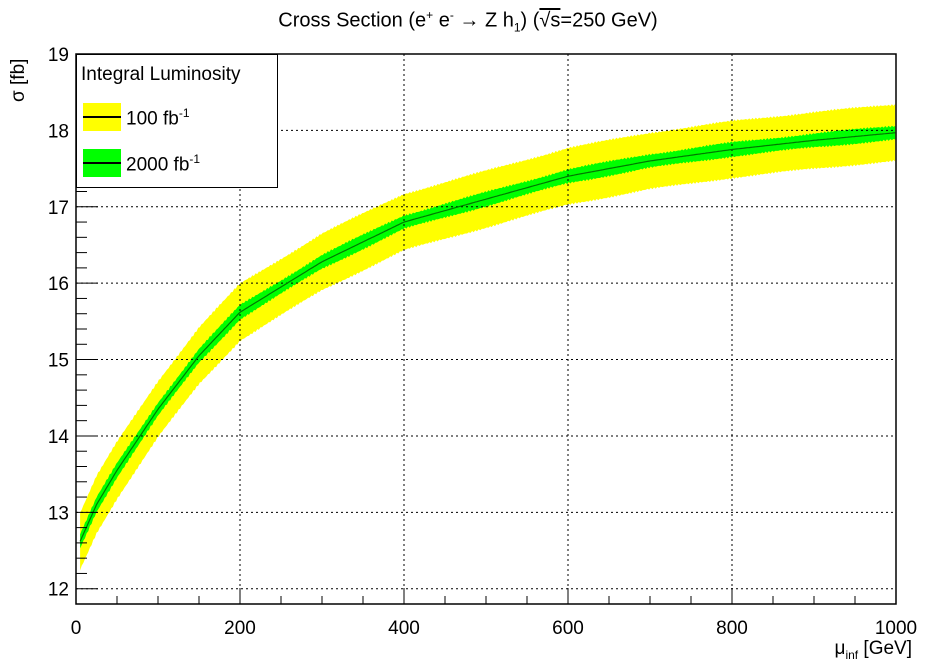 This screenshot has width=936, height=672. What do you see at coordinates (404, 628) in the screenshot?
I see `x-tick-label: 400` at bounding box center [404, 628].